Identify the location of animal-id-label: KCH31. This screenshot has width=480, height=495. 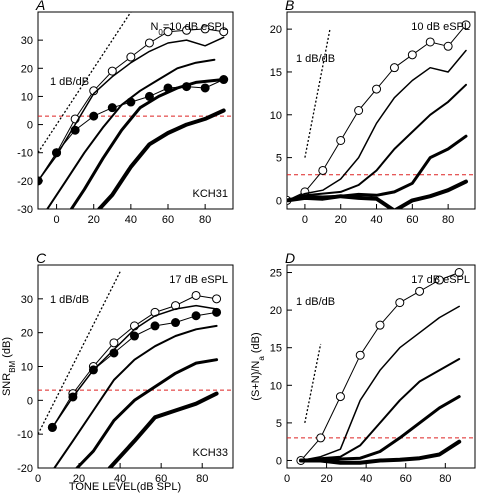
(210, 194).